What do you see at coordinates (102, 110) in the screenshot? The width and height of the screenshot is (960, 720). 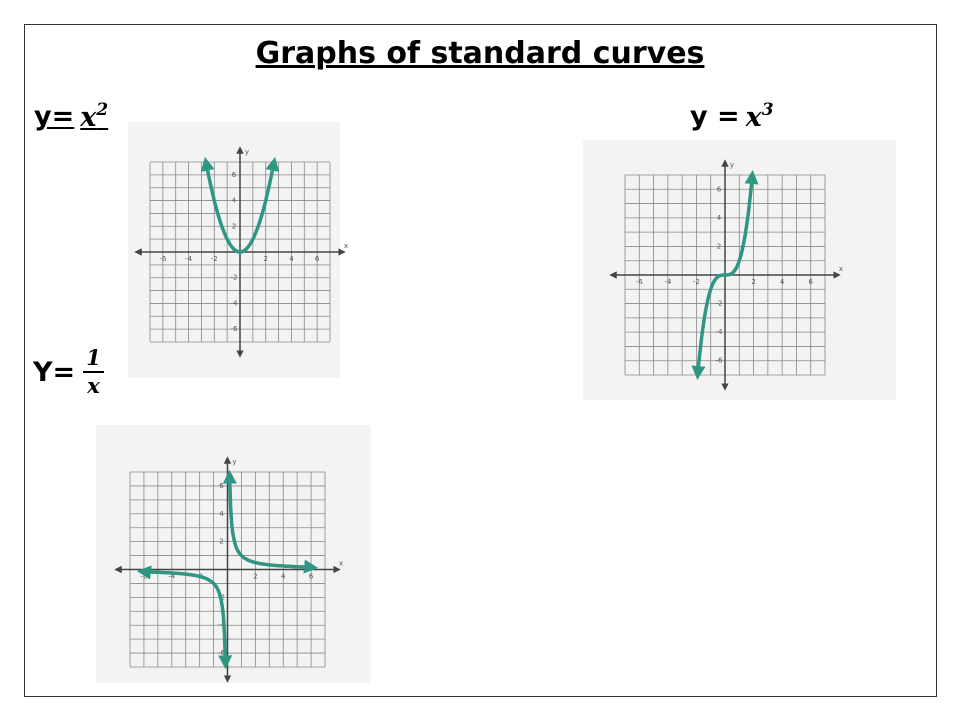 I see `label-exponent: 2` at bounding box center [102, 110].